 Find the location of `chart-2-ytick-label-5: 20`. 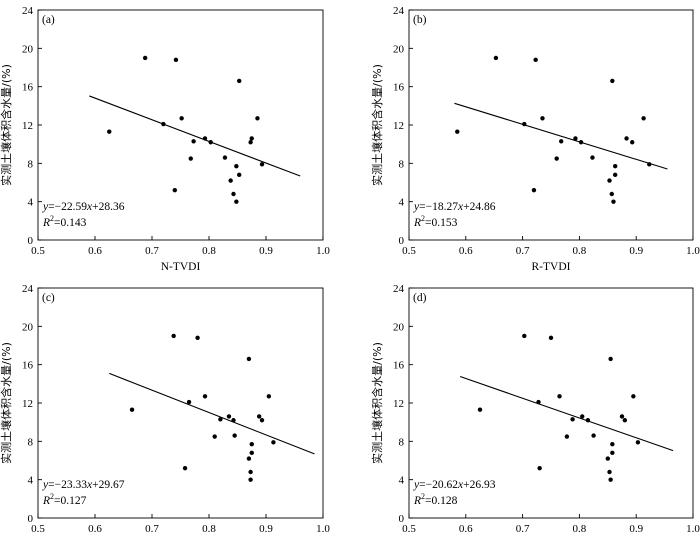

chart-2-ytick-label-5: 20 is located at coordinates (28, 327).